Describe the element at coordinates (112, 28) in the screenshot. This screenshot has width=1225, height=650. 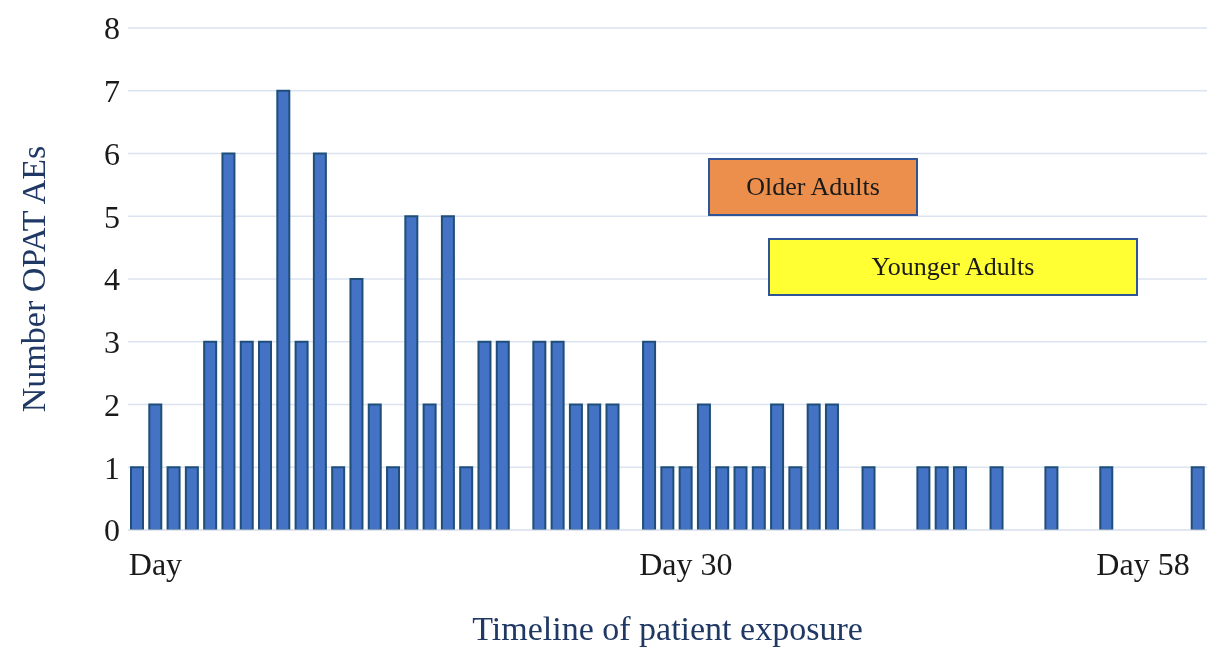
I see `y-tick-label: 8` at that location.